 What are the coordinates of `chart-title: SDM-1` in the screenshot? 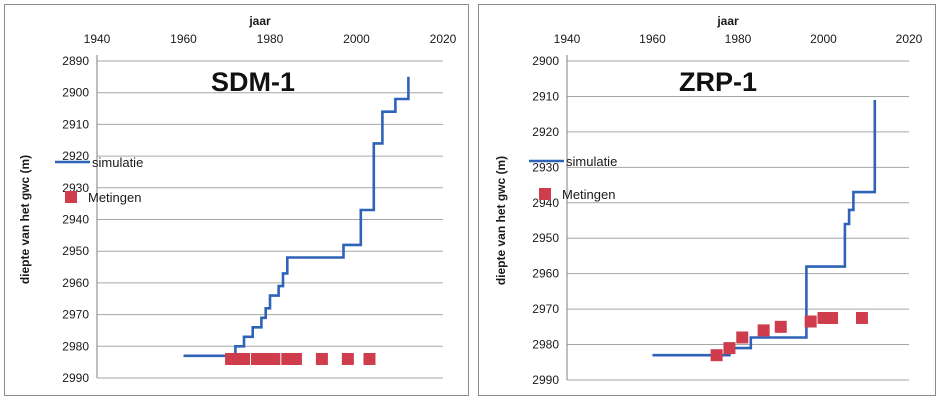 It's located at (253, 82).